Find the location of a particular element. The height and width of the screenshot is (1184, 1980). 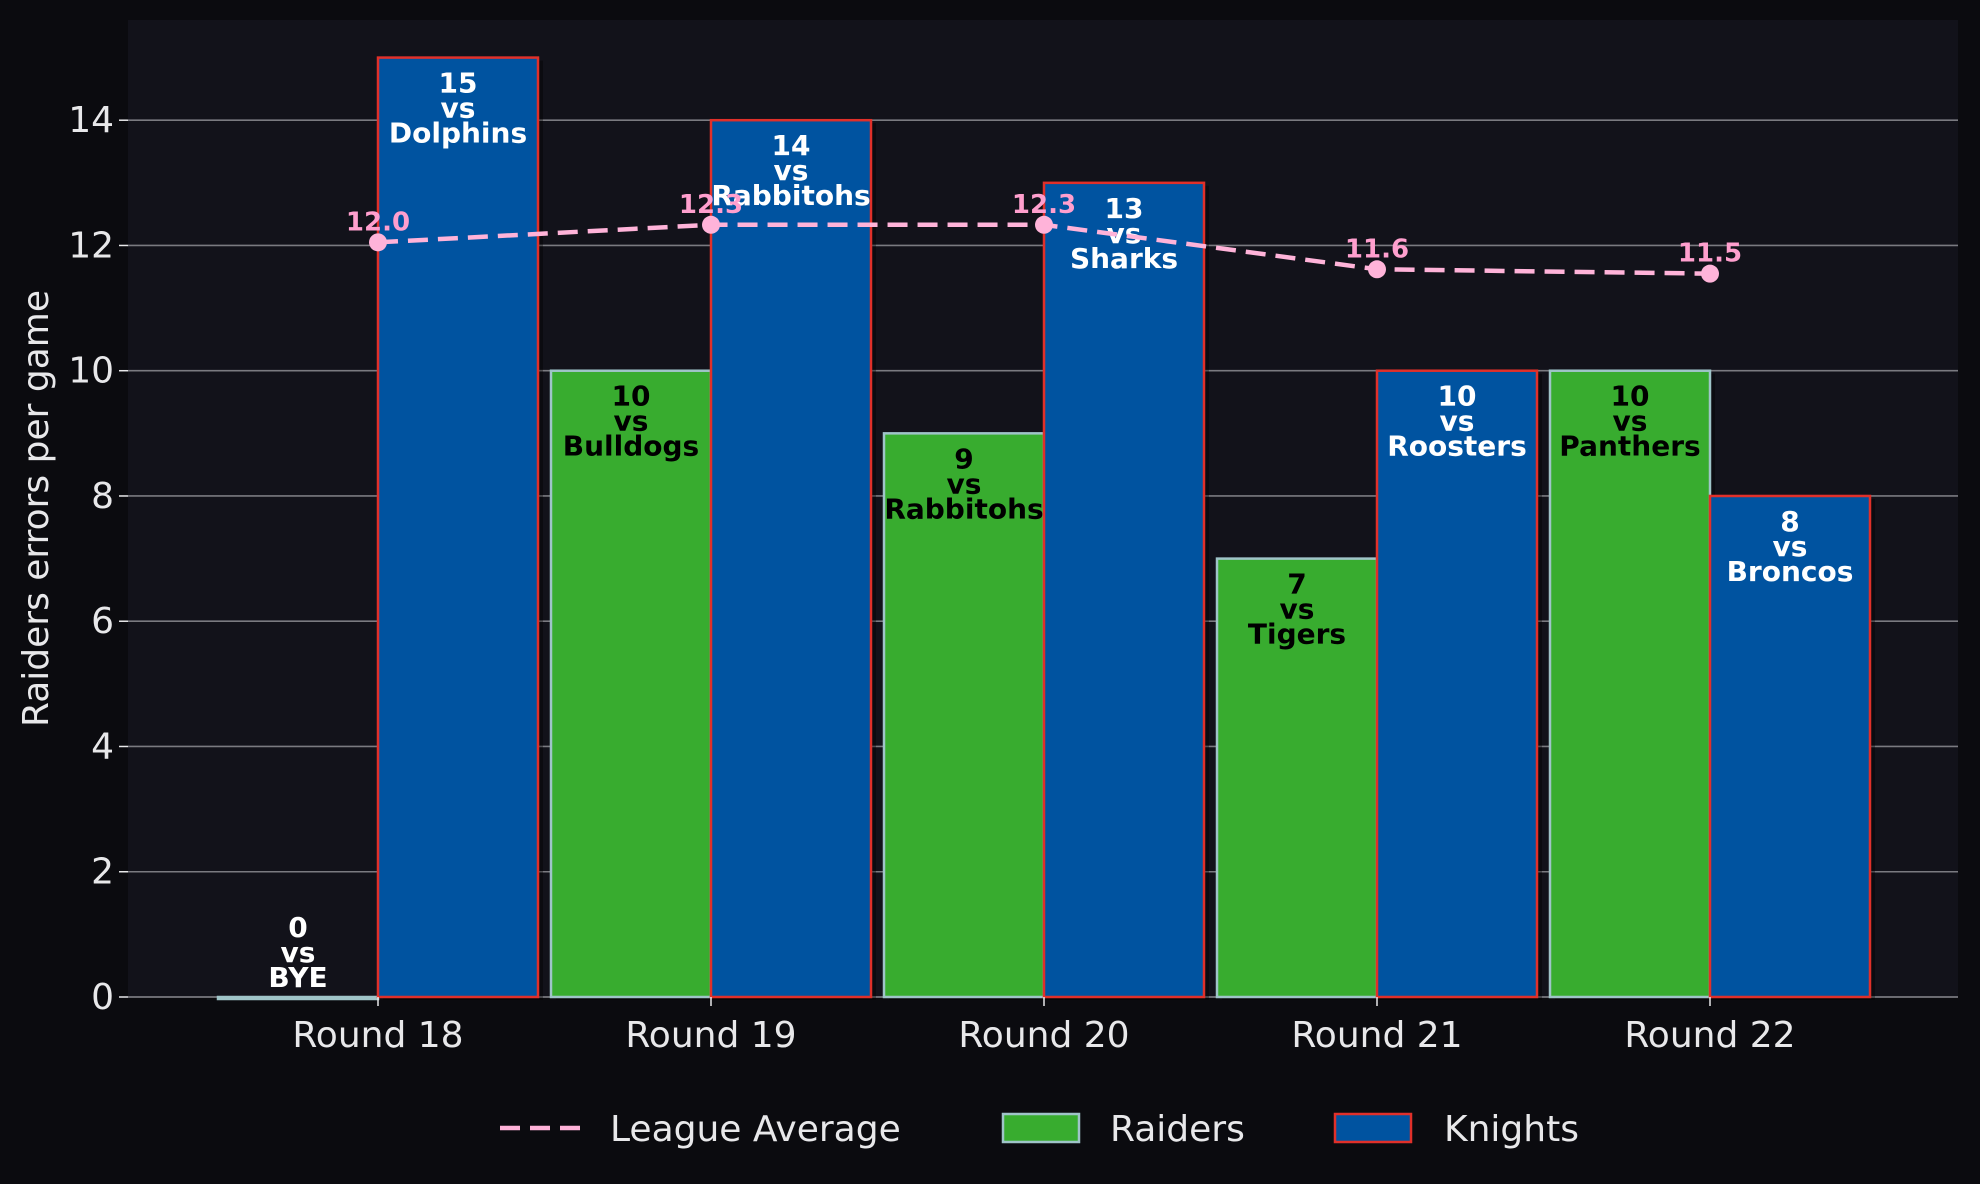

legend-swatch-raiders is located at coordinates (1041, 1128).